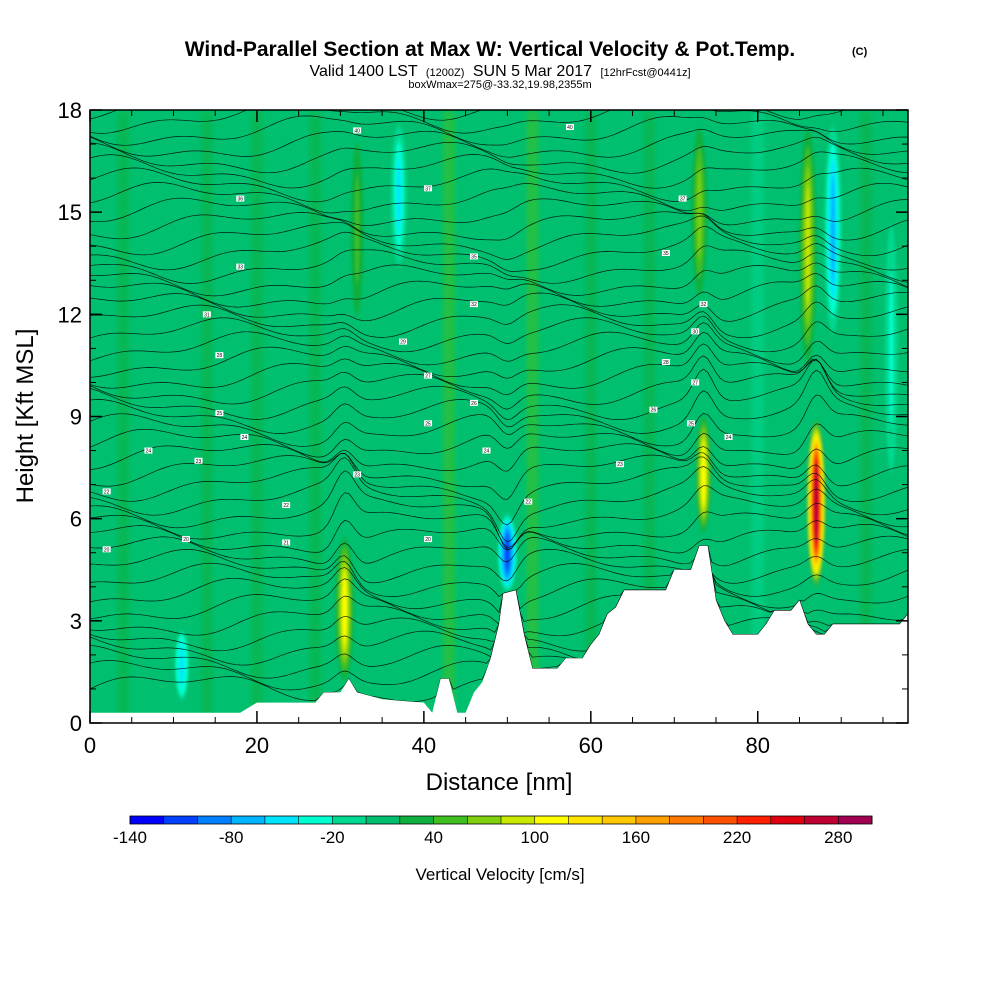 The image size is (1000, 1000). I want to click on isentrope-label: 27, so click(695, 382).